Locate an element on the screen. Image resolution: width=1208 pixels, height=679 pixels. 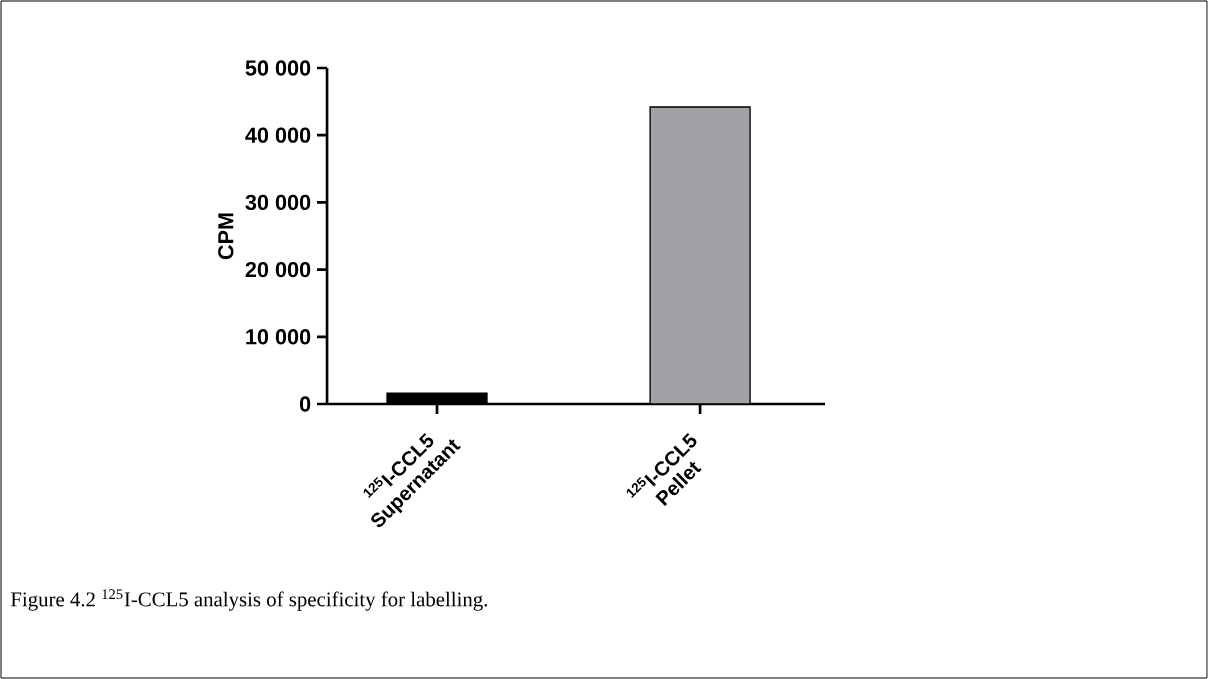
caption: Figure 4.2 $^{125}$I-CCL5 analysis of specificity for labelling. is located at coordinates (249, 600).